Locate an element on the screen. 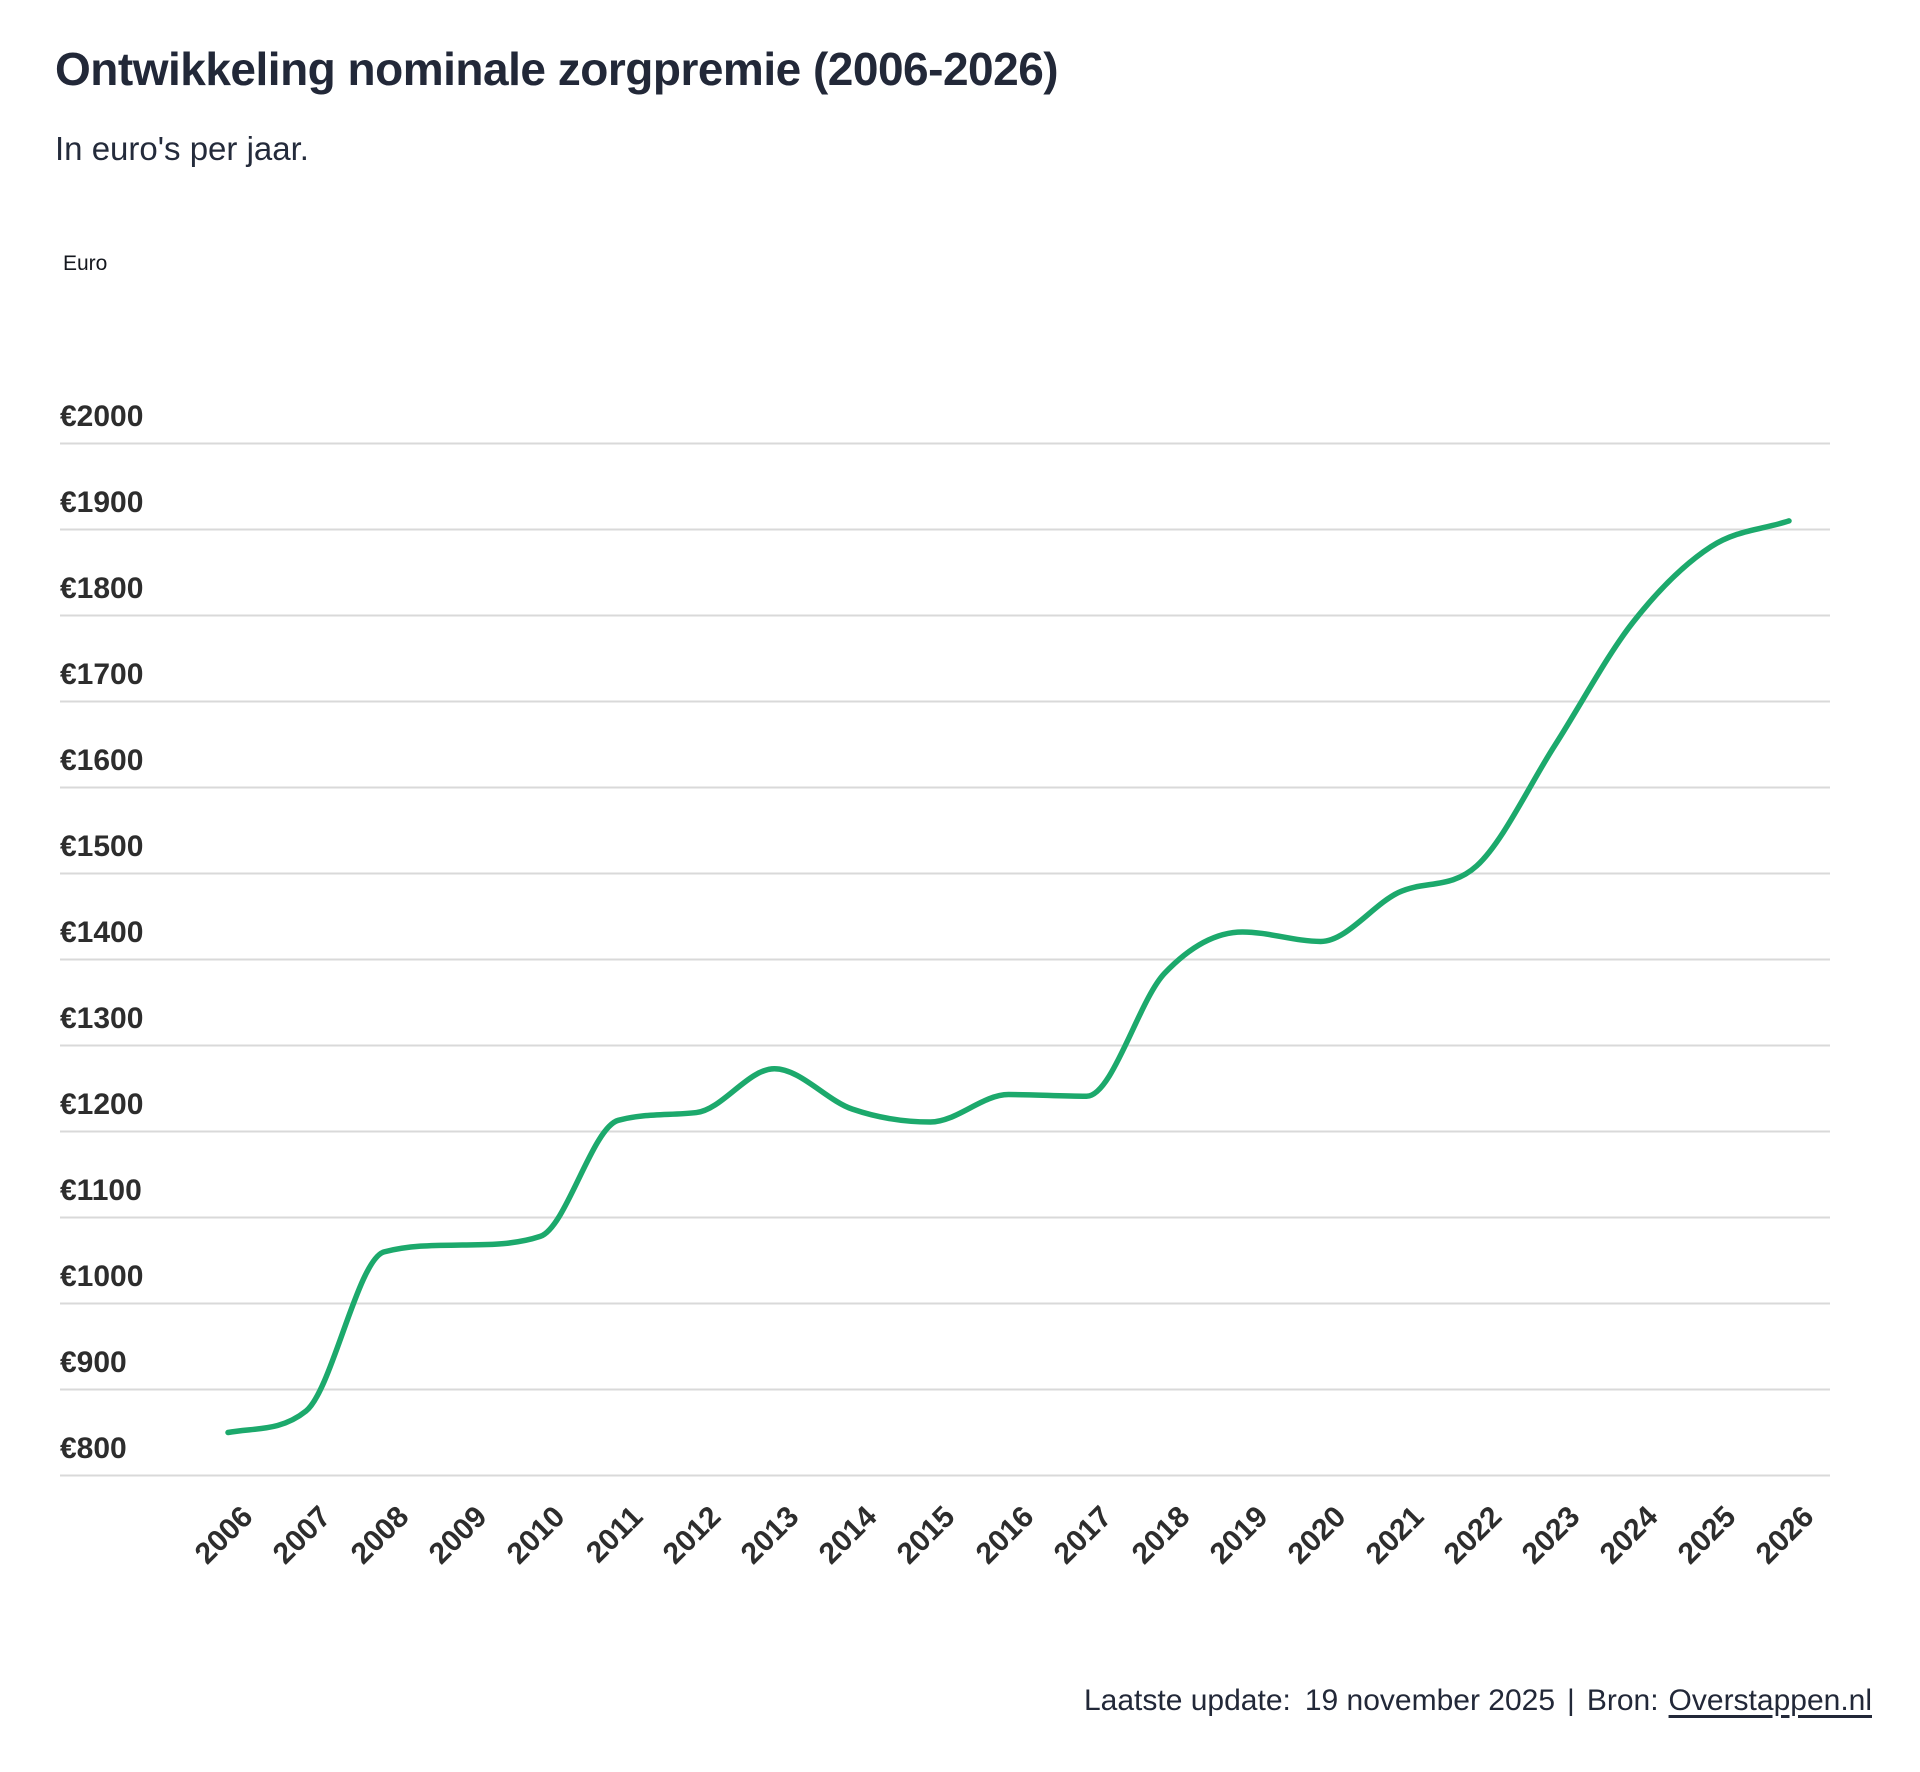 The width and height of the screenshot is (1920, 1772). y-tick-label: €1800 is located at coordinates (102, 588).